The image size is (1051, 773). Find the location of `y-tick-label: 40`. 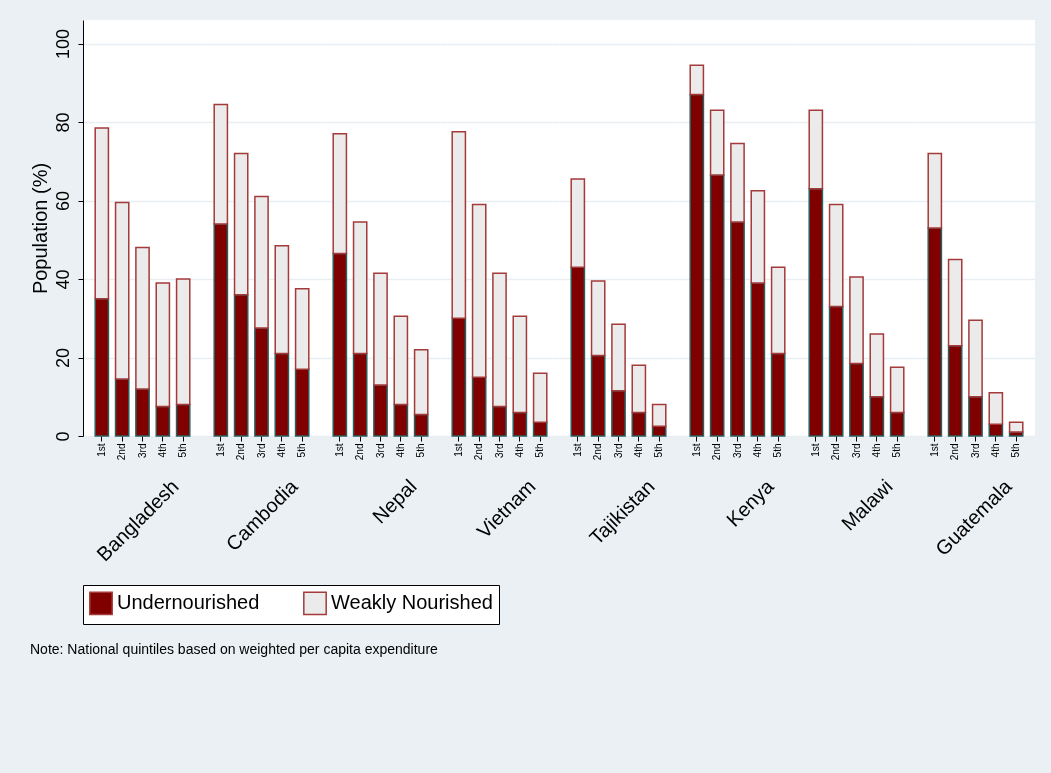

y-tick-label: 40 is located at coordinates (62, 279).